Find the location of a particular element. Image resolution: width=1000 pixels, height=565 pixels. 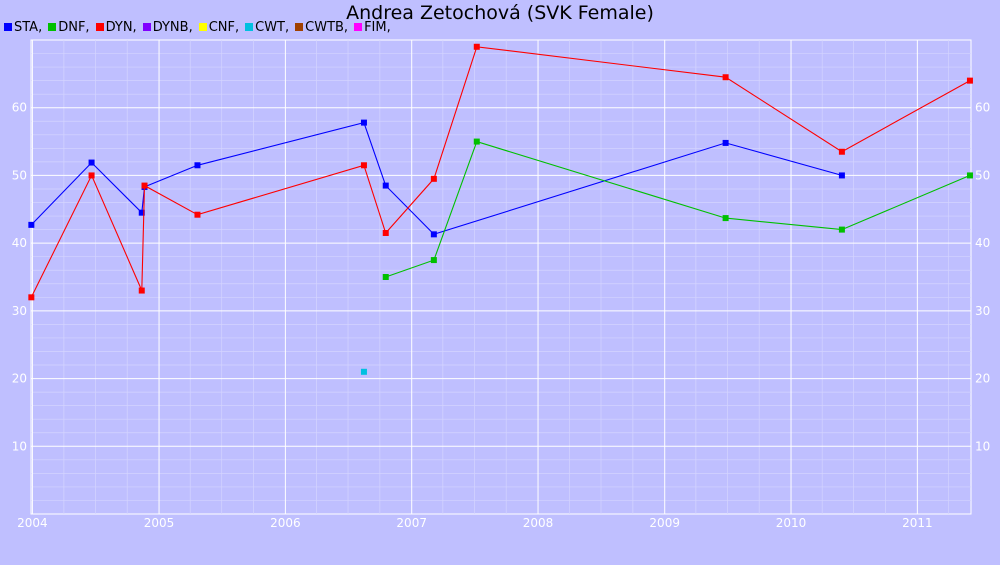

legend-label: CWT, is located at coordinates (272, 27).